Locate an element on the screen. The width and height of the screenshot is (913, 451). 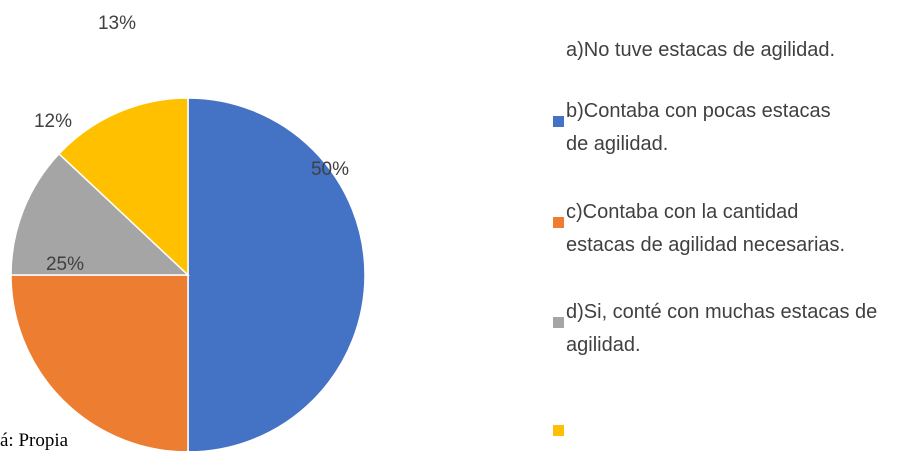
data-label: 12% is located at coordinates (53, 121).